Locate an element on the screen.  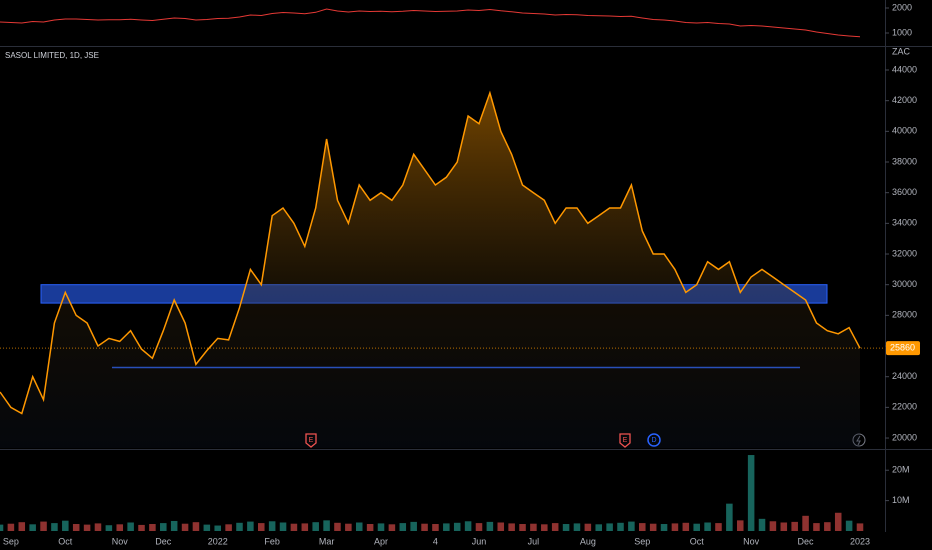
x-tick-label: 4 is located at coordinates (435, 541).